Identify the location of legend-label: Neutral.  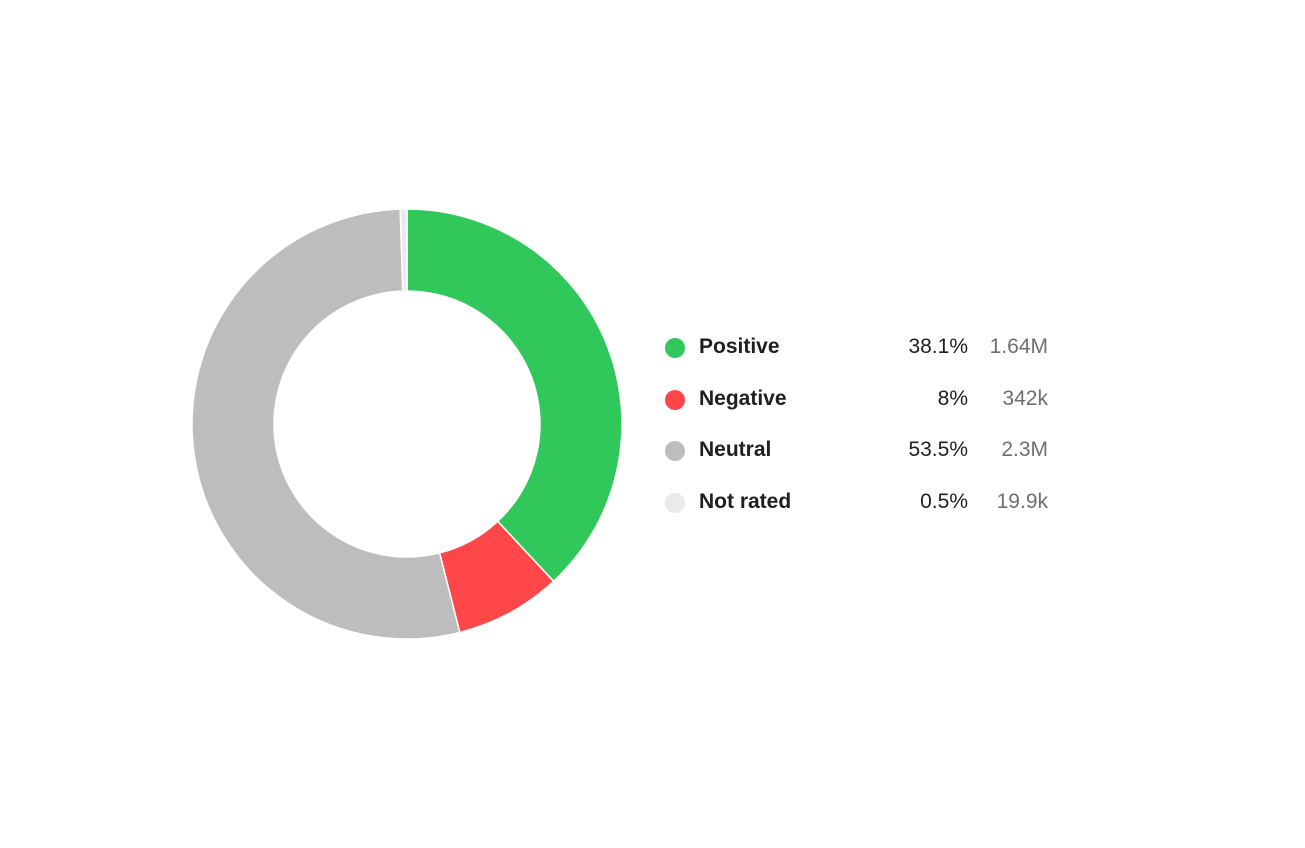
(735, 449).